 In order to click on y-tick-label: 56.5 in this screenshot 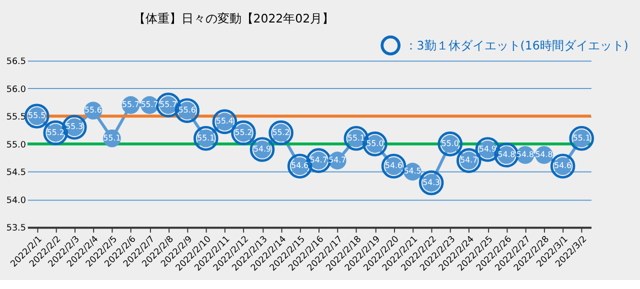, I will do `click(16, 62)`.